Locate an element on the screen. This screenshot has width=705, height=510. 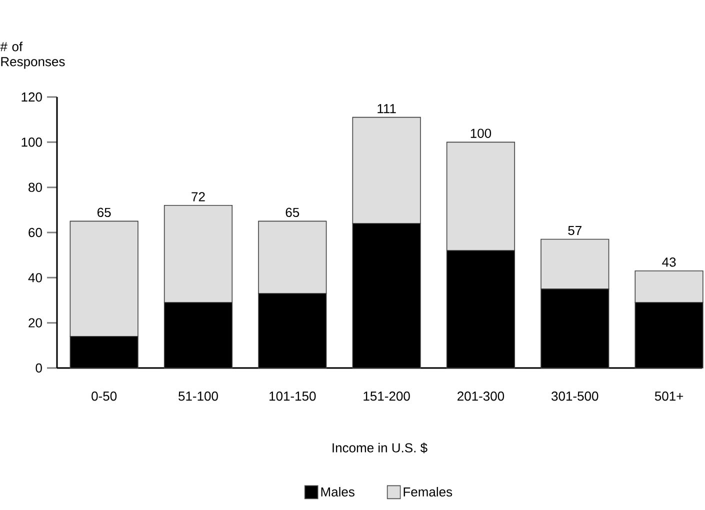
y-tick-label: 60 is located at coordinates (35, 233).